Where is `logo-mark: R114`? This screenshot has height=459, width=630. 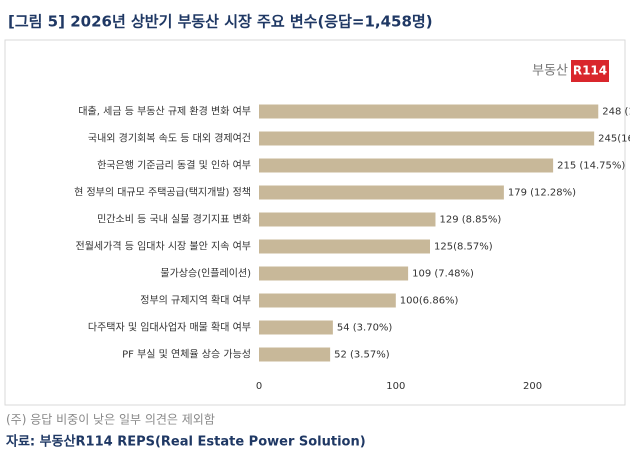 logo-mark: R114 is located at coordinates (590, 71).